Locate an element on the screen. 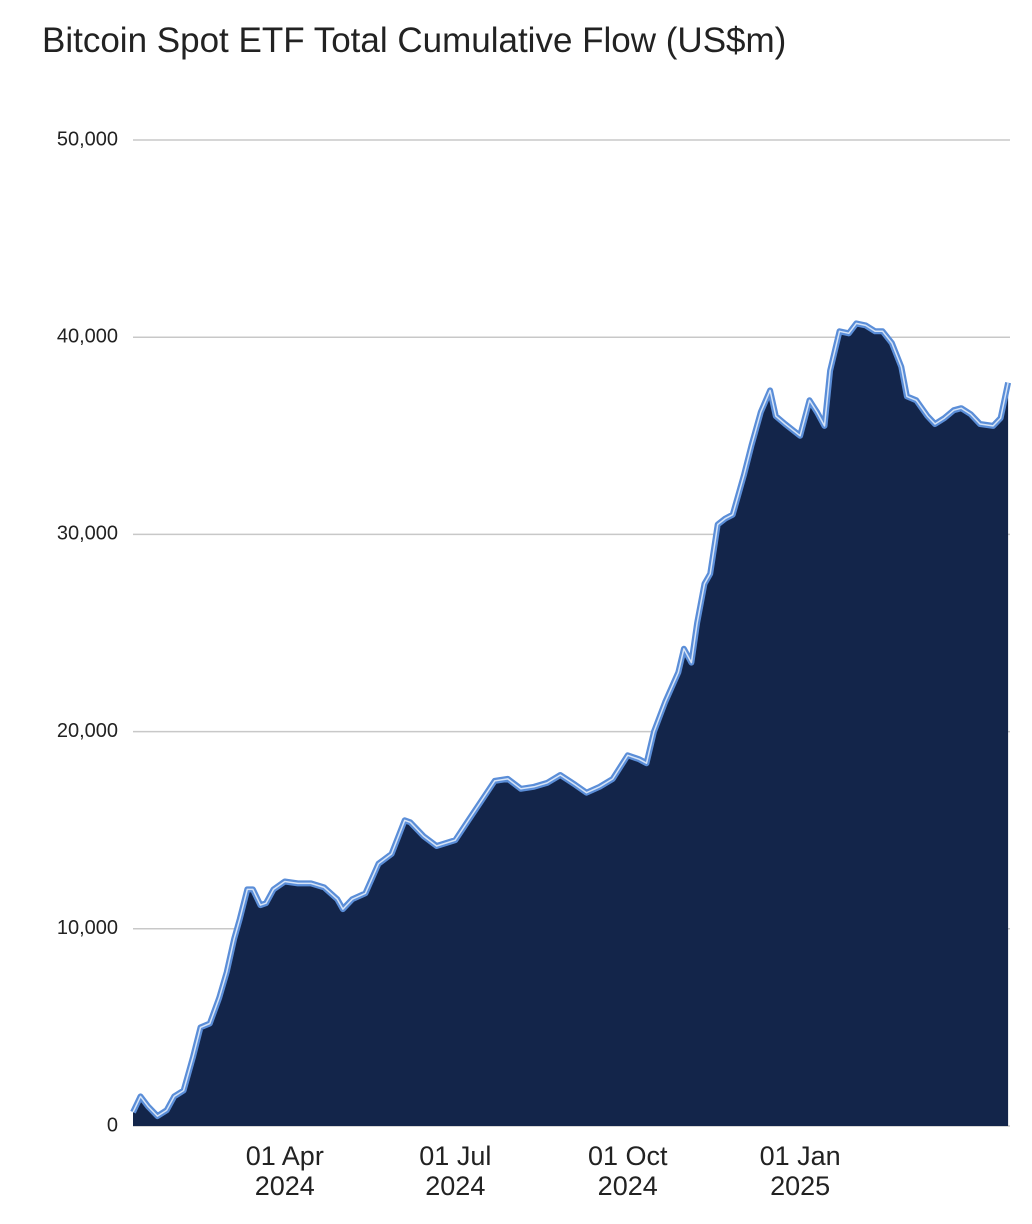  x-tick-label-line: 2025 is located at coordinates (800, 1186).